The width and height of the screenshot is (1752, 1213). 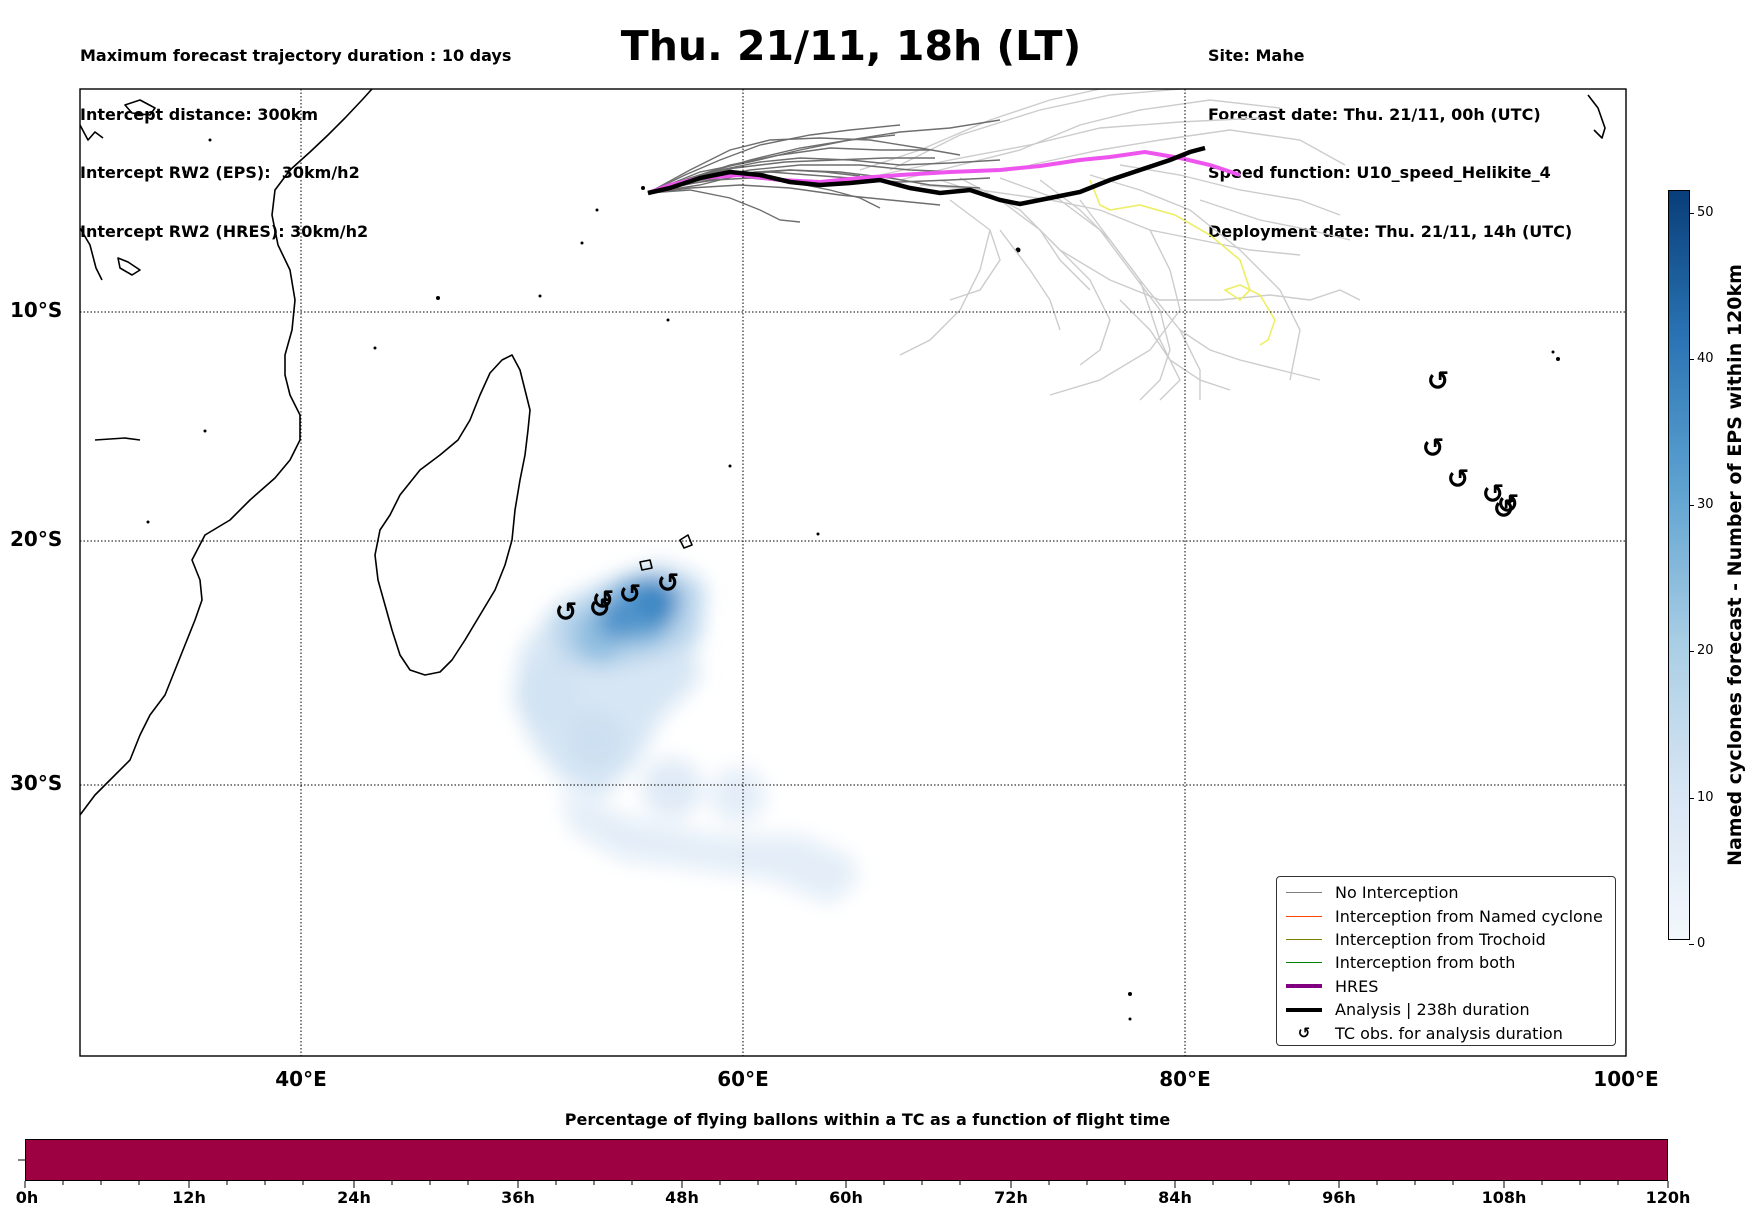 I want to click on time-label: 120h, so click(x=1668, y=1197).